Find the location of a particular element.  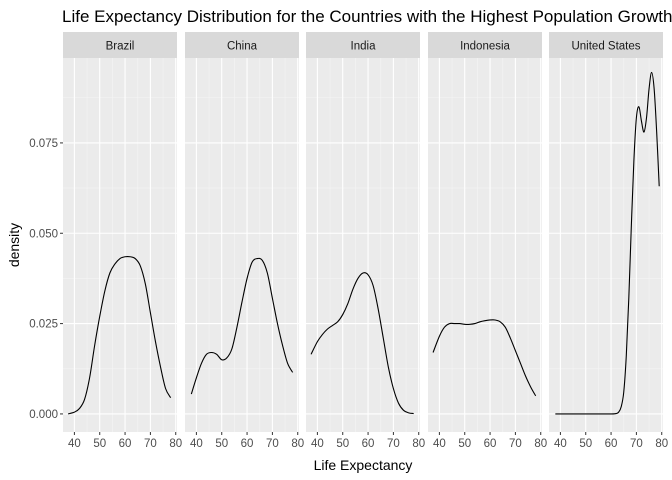

facet-strip-label: India is located at coordinates (364, 47).